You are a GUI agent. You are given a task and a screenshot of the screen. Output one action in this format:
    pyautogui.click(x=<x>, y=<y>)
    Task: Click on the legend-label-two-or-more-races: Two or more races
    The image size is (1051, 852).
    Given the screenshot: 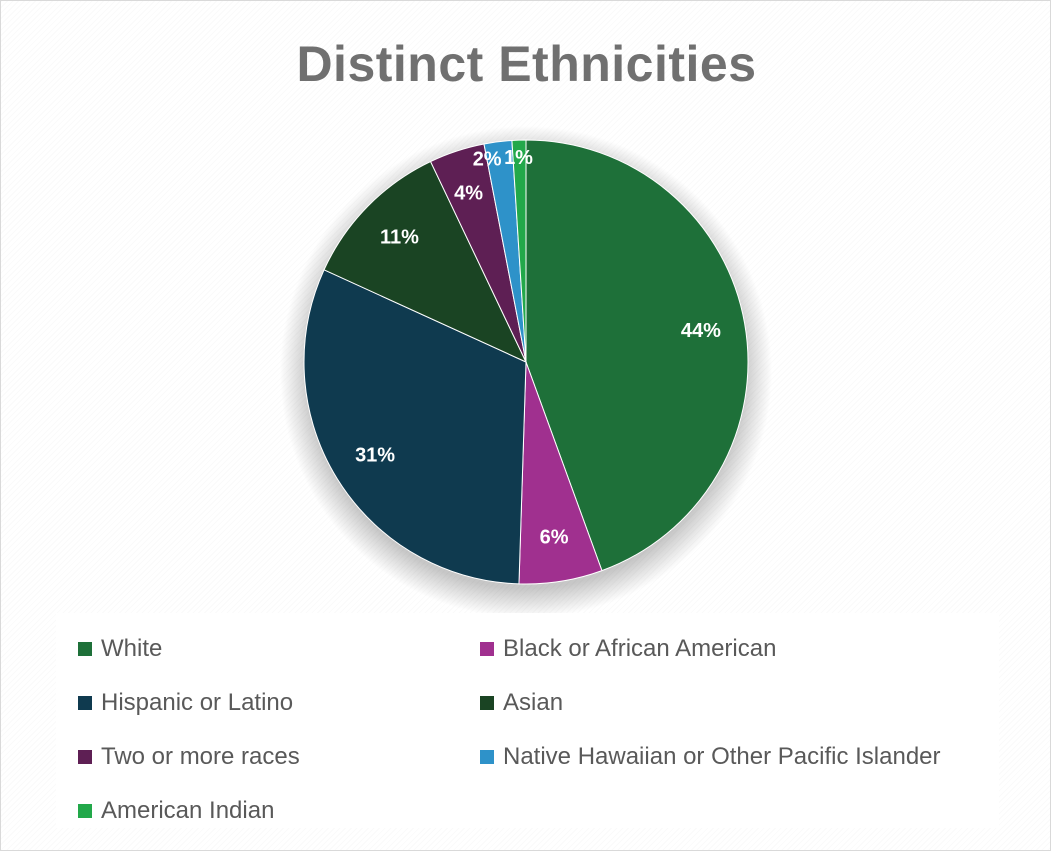 What is the action you would take?
    pyautogui.click(x=200, y=756)
    